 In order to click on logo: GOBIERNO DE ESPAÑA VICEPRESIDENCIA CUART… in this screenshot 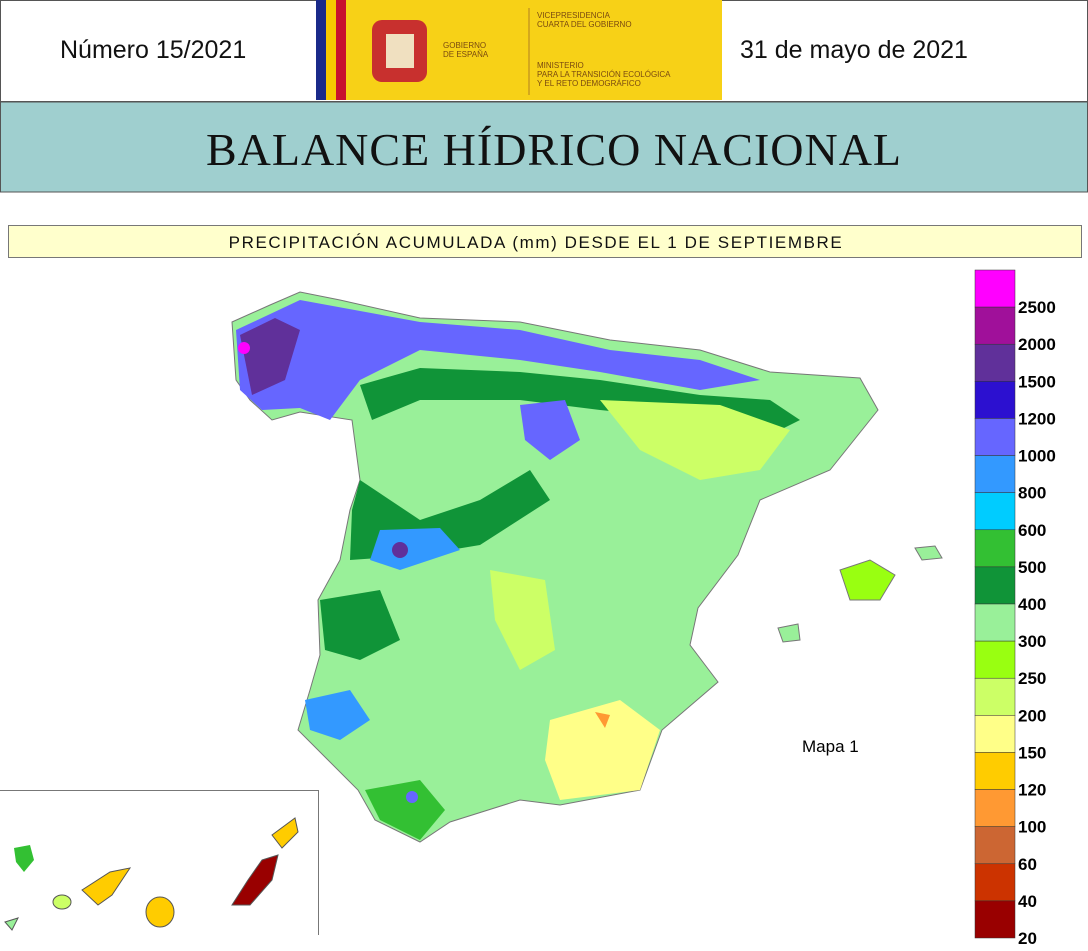, I will do `click(519, 50)`.